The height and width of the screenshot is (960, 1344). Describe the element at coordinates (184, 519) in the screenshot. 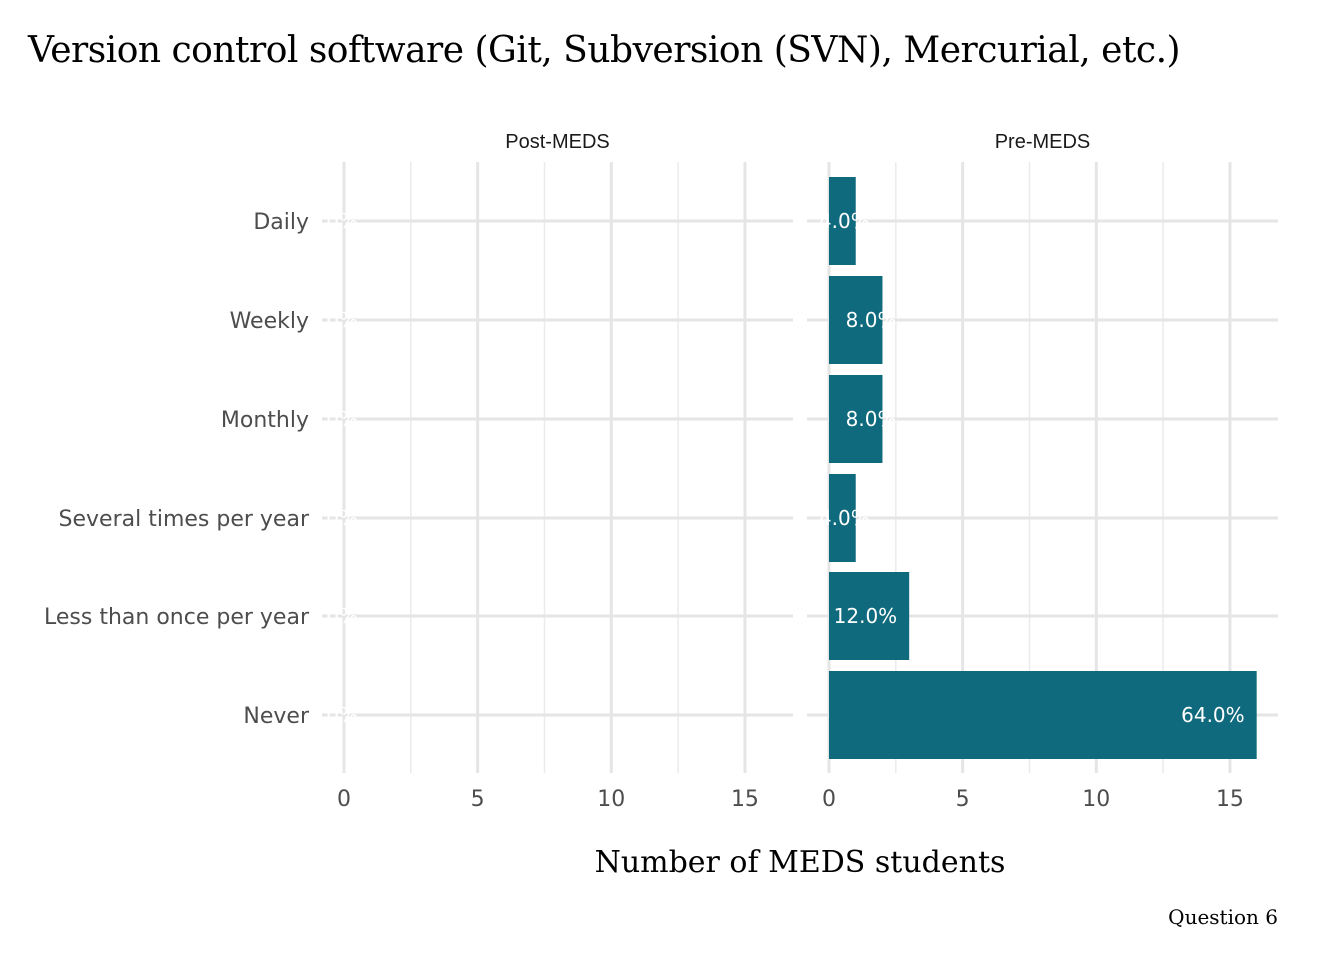

I see `y-tick-label: Several times per year` at that location.